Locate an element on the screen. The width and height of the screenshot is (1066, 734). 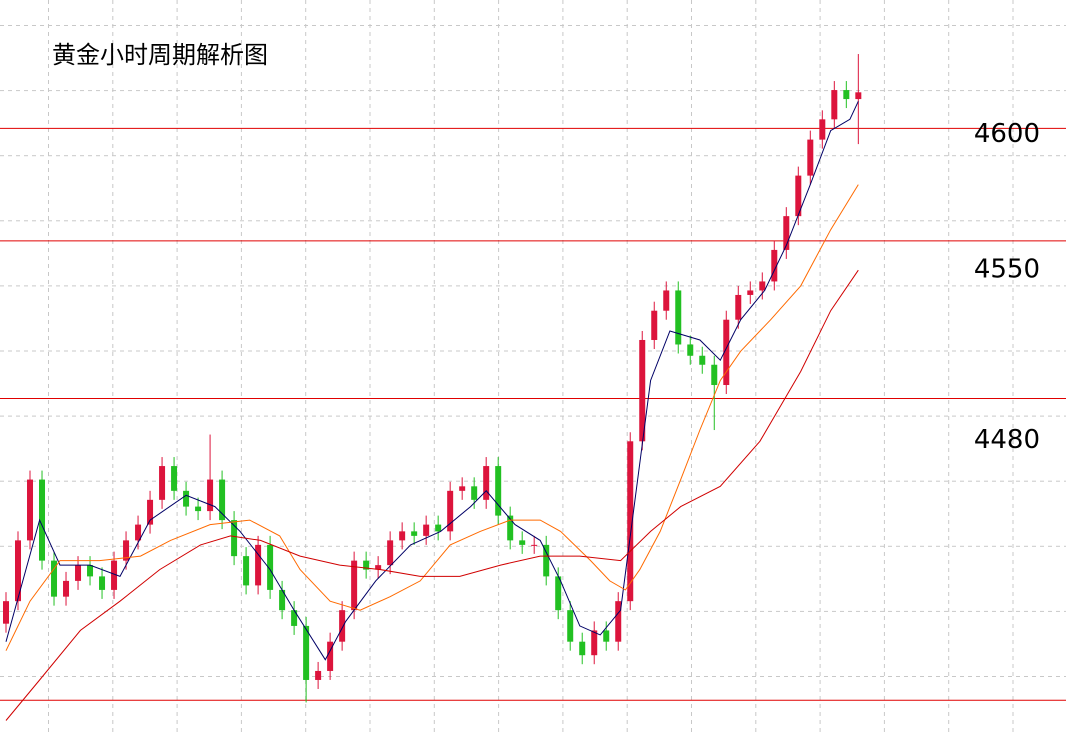
chart-title: 黄金小时周期解析图 is located at coordinates (160, 55).